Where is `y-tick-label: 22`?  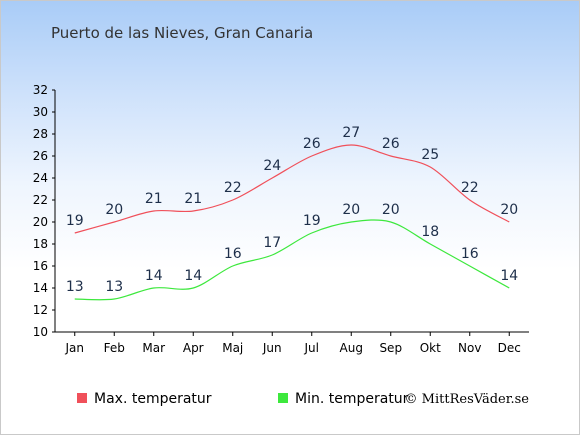
y-tick-label: 22 is located at coordinates (40, 200).